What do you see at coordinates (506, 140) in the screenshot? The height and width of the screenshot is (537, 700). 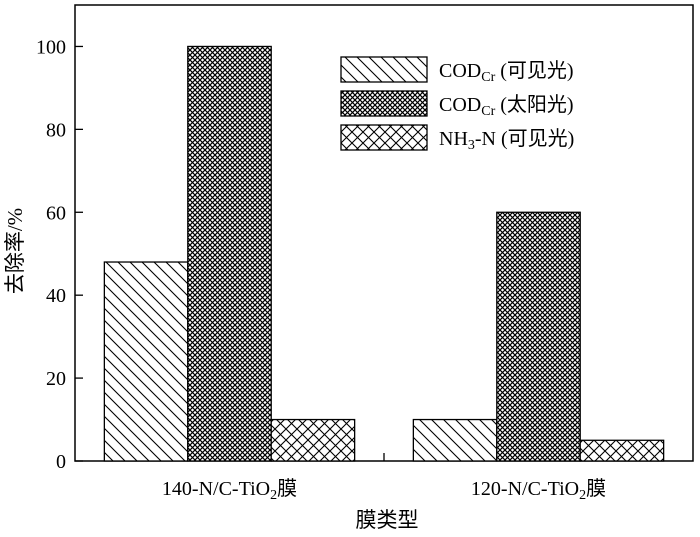 I see `legend-label-3: NH3-N (可见光)` at bounding box center [506, 140].